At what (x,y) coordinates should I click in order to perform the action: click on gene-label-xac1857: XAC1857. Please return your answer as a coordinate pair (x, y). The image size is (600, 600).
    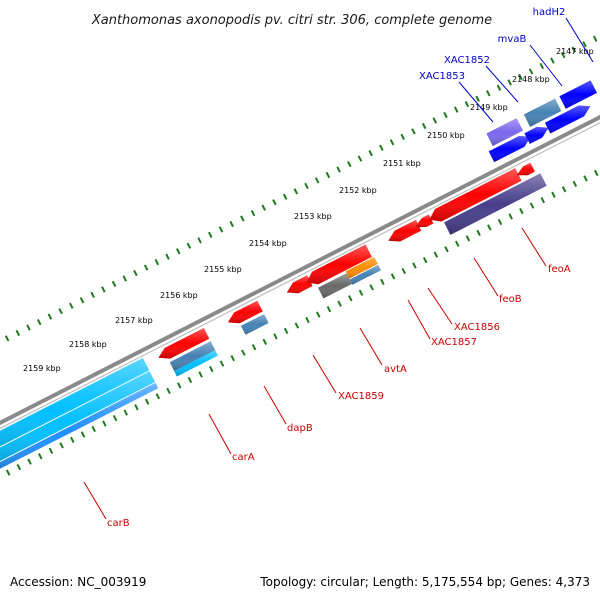
    Looking at the image, I should click on (442, 323).